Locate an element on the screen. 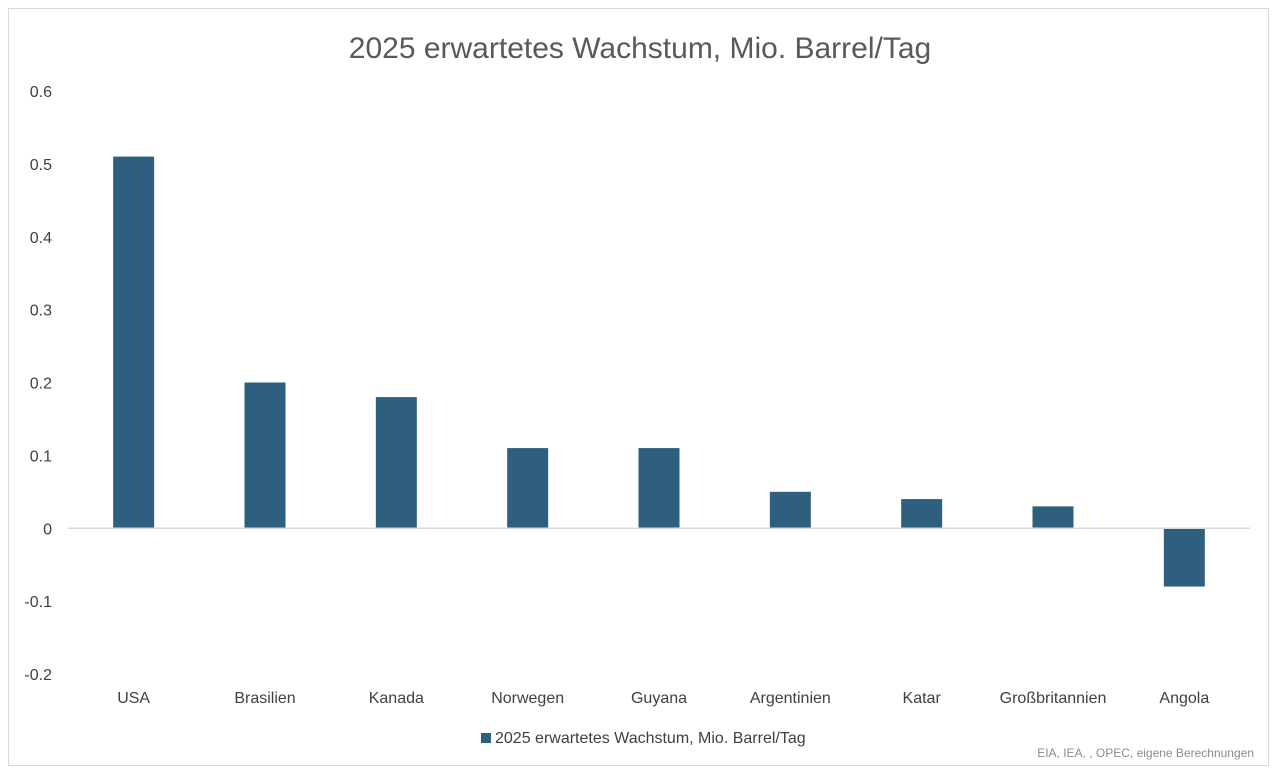  bar-norwegen is located at coordinates (528, 488).